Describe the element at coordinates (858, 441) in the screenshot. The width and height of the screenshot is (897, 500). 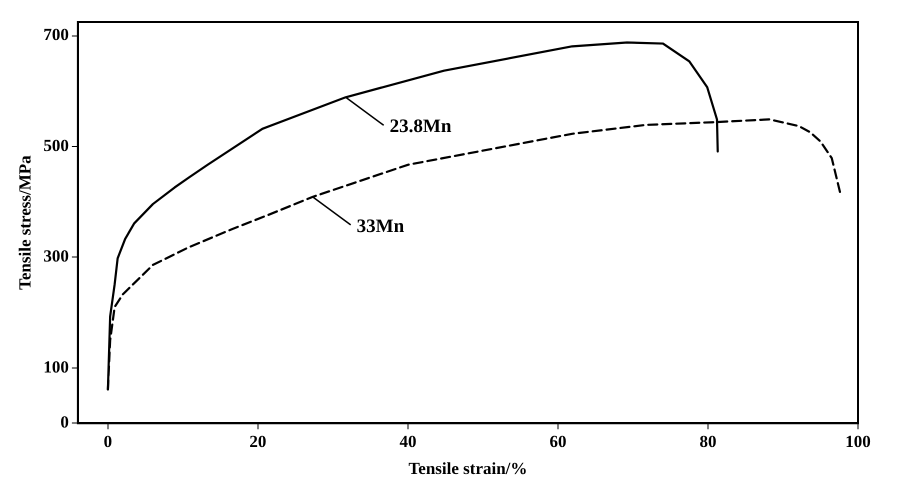
I see `x-tick-label: 100` at that location.